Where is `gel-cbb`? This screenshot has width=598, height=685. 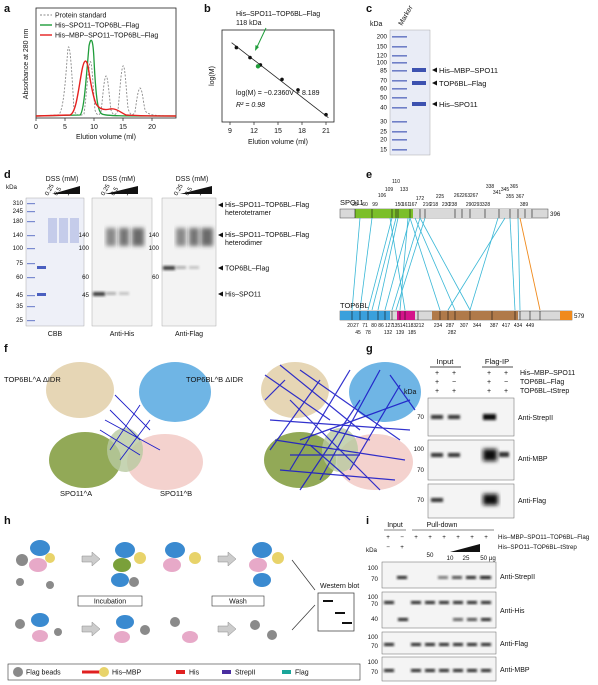
gel-cbb is located at coordinates (55, 262).